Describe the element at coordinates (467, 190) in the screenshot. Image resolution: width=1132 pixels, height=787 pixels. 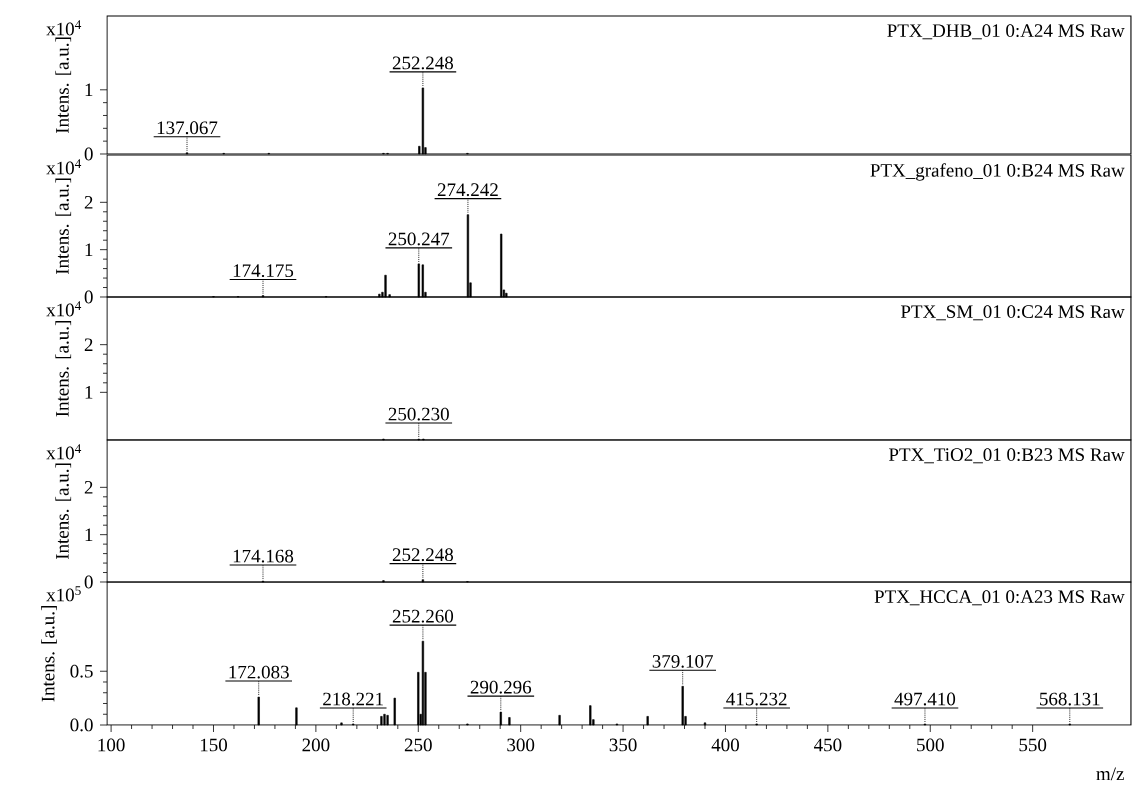
I see `annotation: 274.242` at that location.